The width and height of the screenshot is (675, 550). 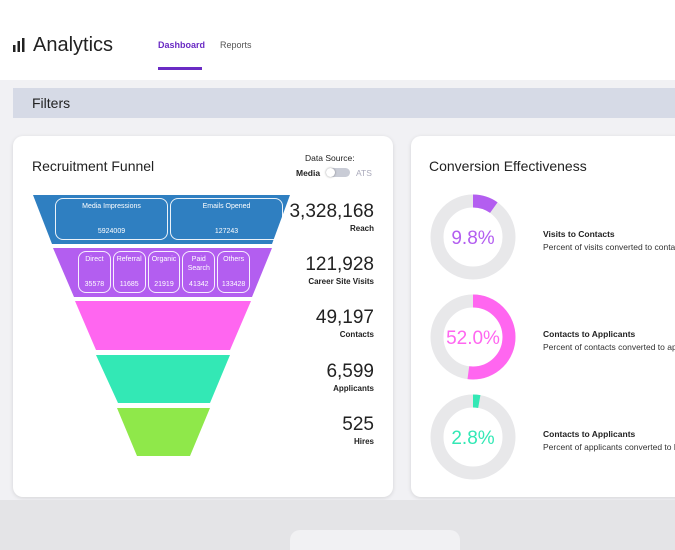 What do you see at coordinates (111, 206) in the screenshot?
I see `segment-label: Media Impressions` at bounding box center [111, 206].